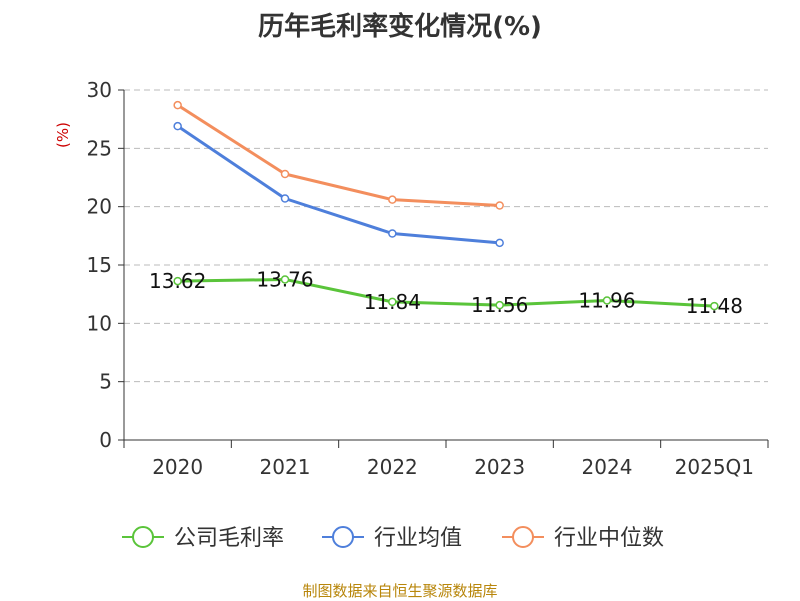  I want to click on legend-label-行业均值: 行业均值, so click(418, 538).